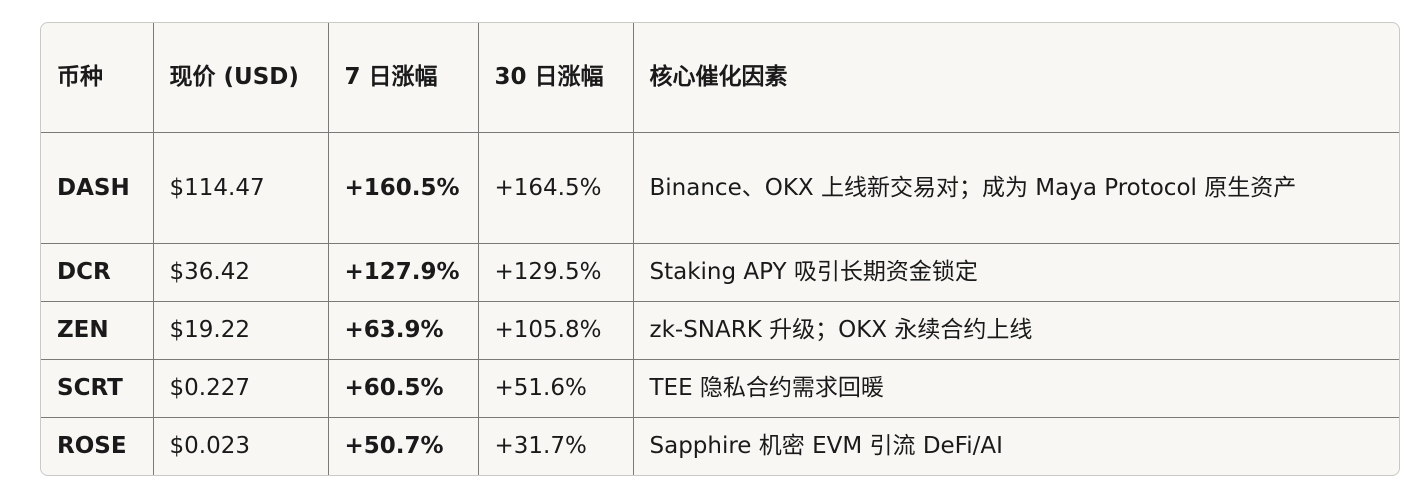 The height and width of the screenshot is (492, 1422). What do you see at coordinates (240, 272) in the screenshot?
I see `price-cell: $36.42` at bounding box center [240, 272].